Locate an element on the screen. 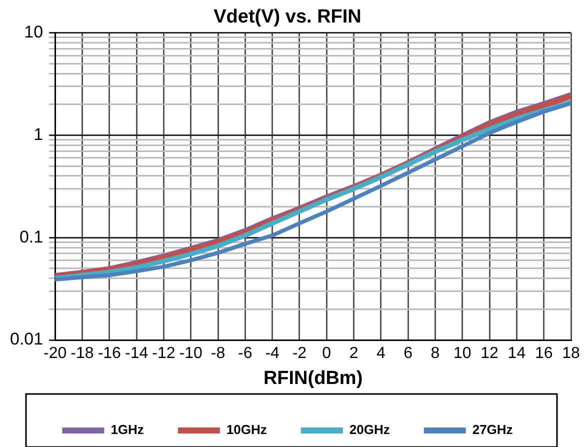  x-tick-label: -20 is located at coordinates (55, 353).